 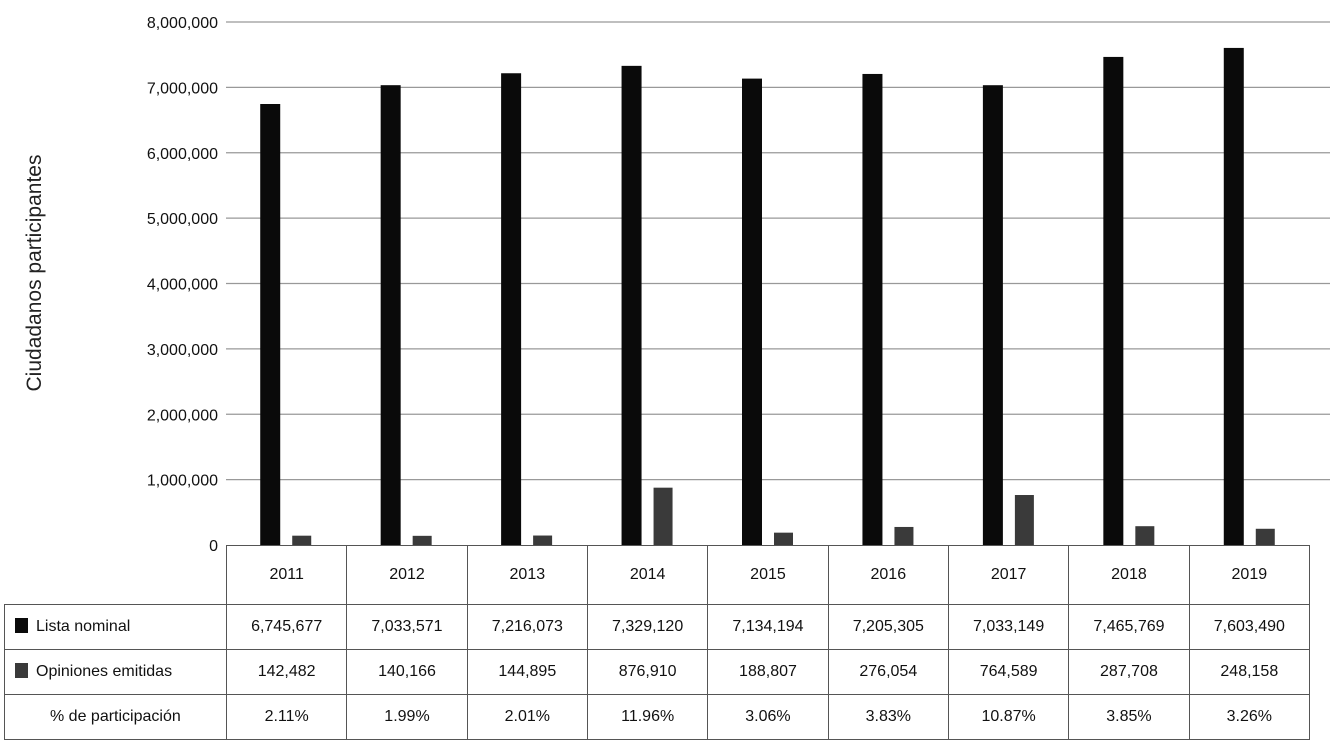 What do you see at coordinates (1249, 627) in the screenshot?
I see `data-label: 7,603,490` at bounding box center [1249, 627].